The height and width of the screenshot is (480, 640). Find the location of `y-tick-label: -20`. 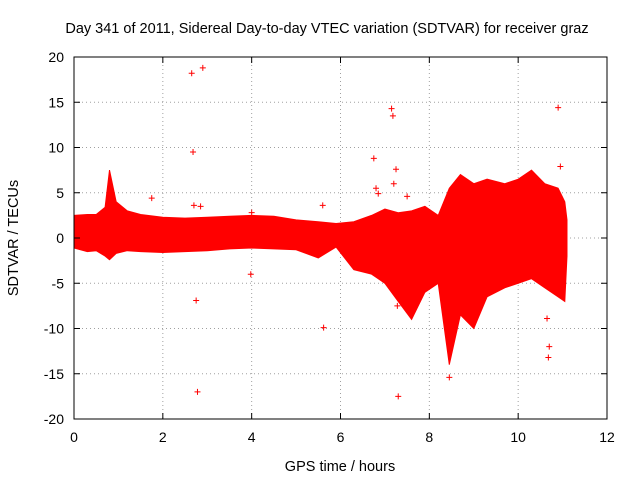

y-tick-label: -20 is located at coordinates (54, 419).